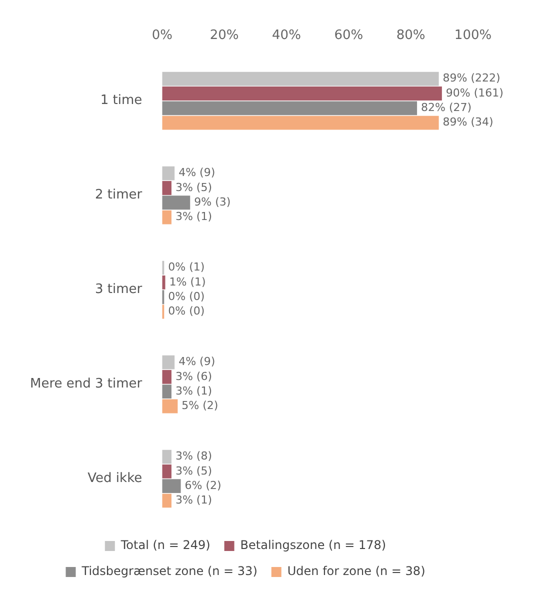 The width and height of the screenshot is (551, 596). What do you see at coordinates (349, 36) in the screenshot?
I see `x-tick-label: 60%` at bounding box center [349, 36].